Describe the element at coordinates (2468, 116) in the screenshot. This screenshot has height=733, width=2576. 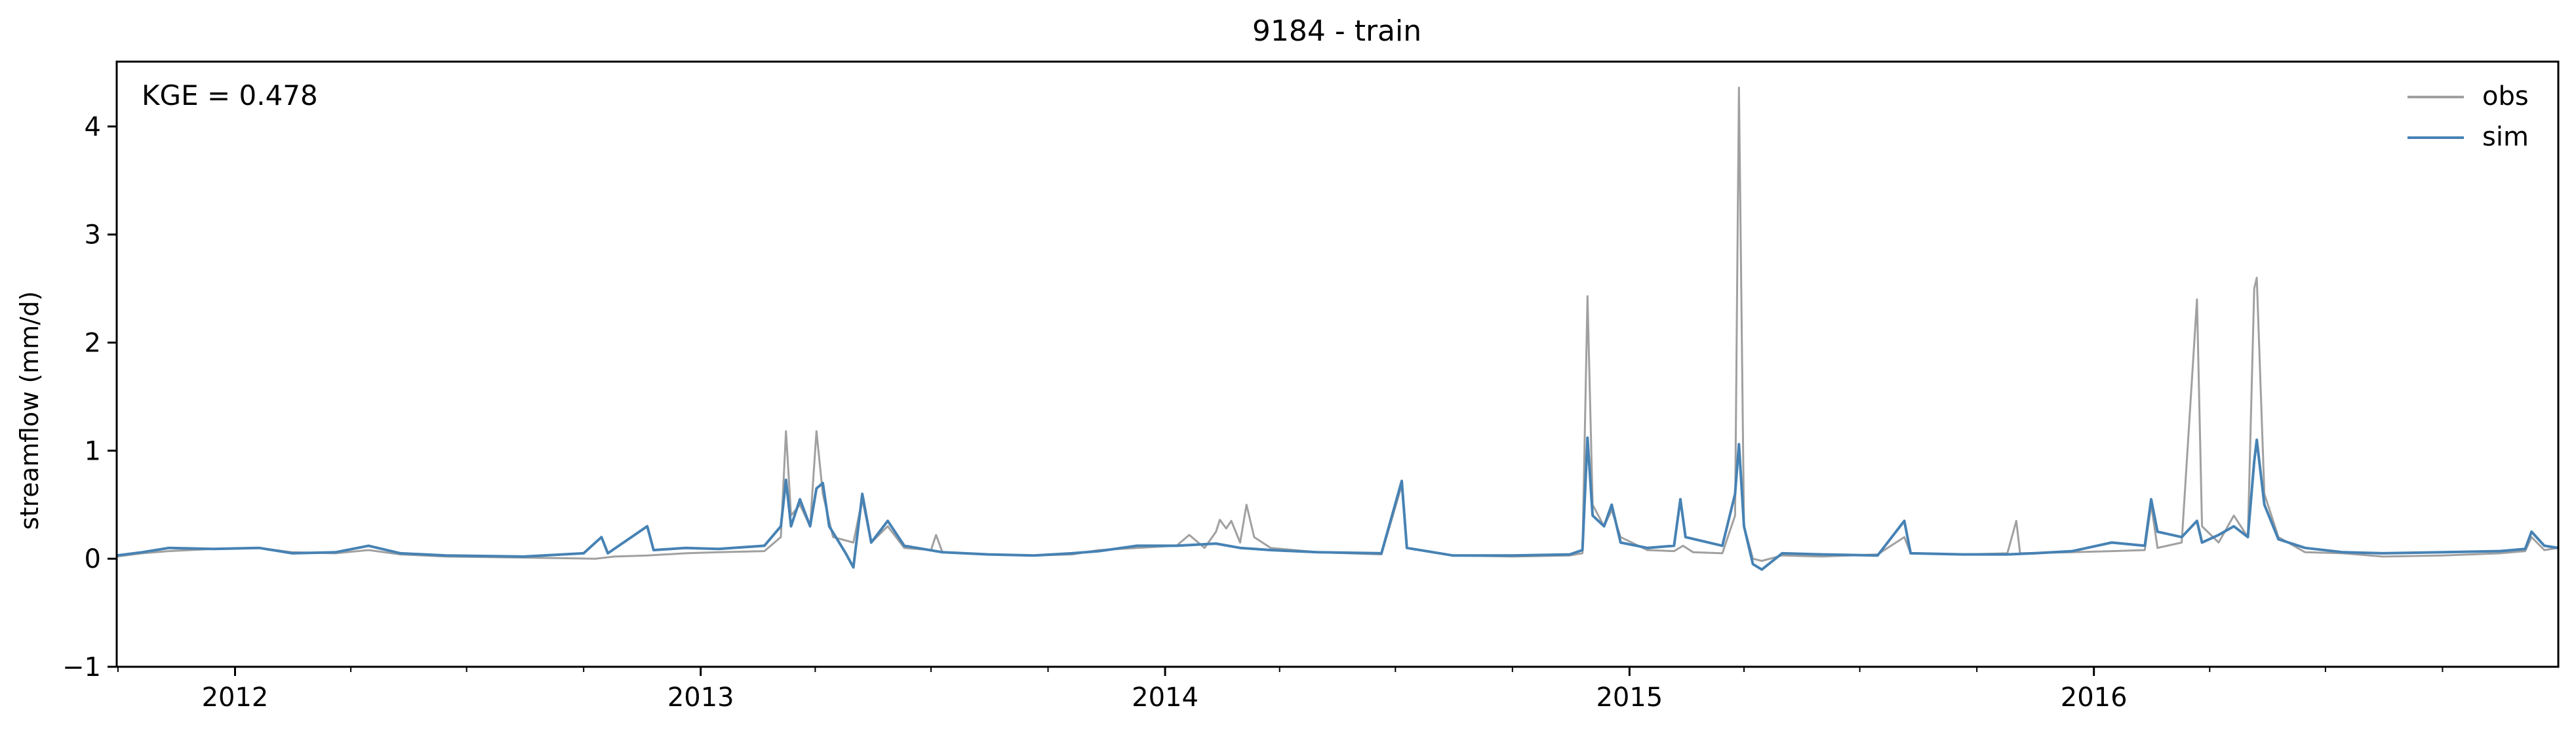
I see `legend: obs sim` at that location.